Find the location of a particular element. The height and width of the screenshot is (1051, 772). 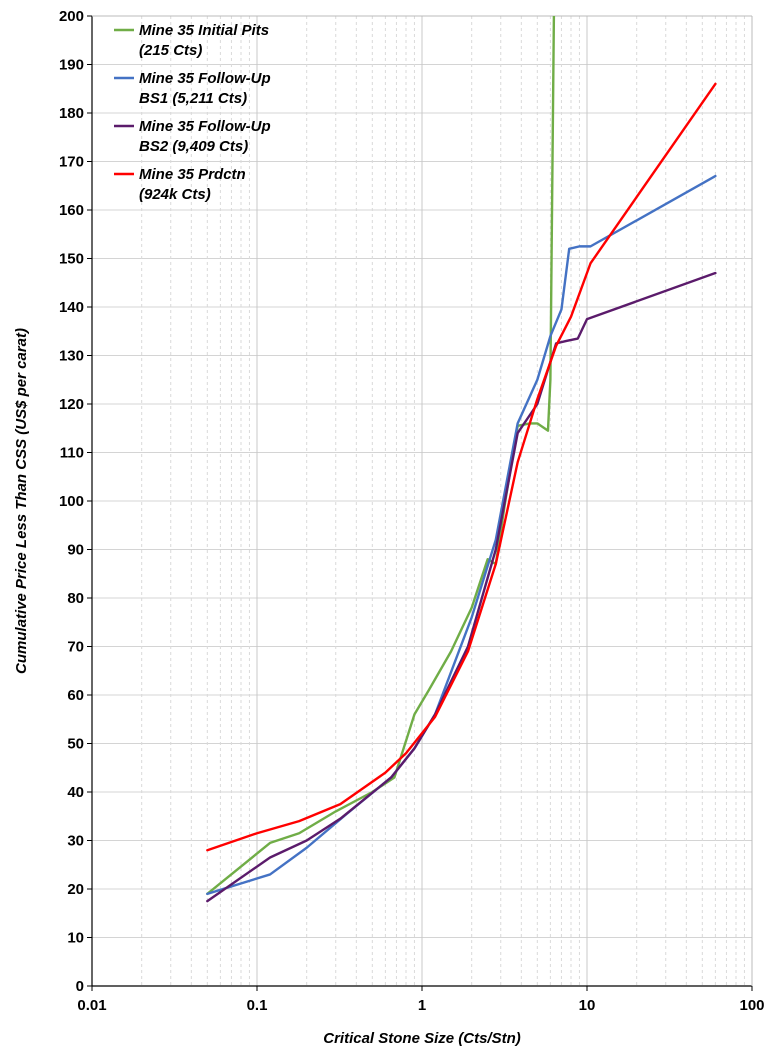

legend-label-4: (924k Cts) is located at coordinates (175, 194).